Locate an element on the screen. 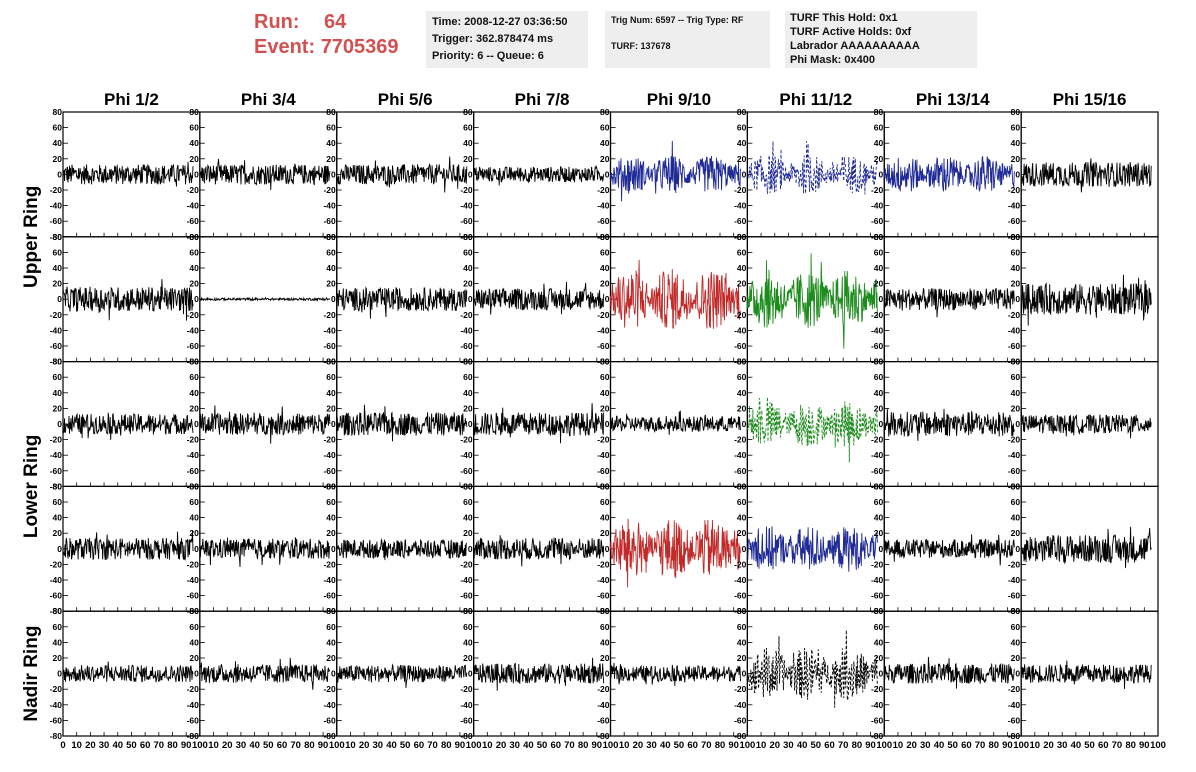 The image size is (1196, 772). time-text: Time: 2008-12-27 03:36:50 is located at coordinates (500, 22).